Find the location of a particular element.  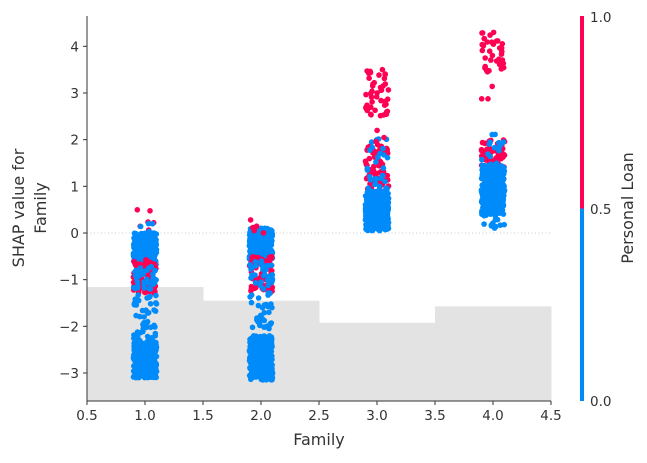

x-tick-label: 1.5 is located at coordinates (202, 416).